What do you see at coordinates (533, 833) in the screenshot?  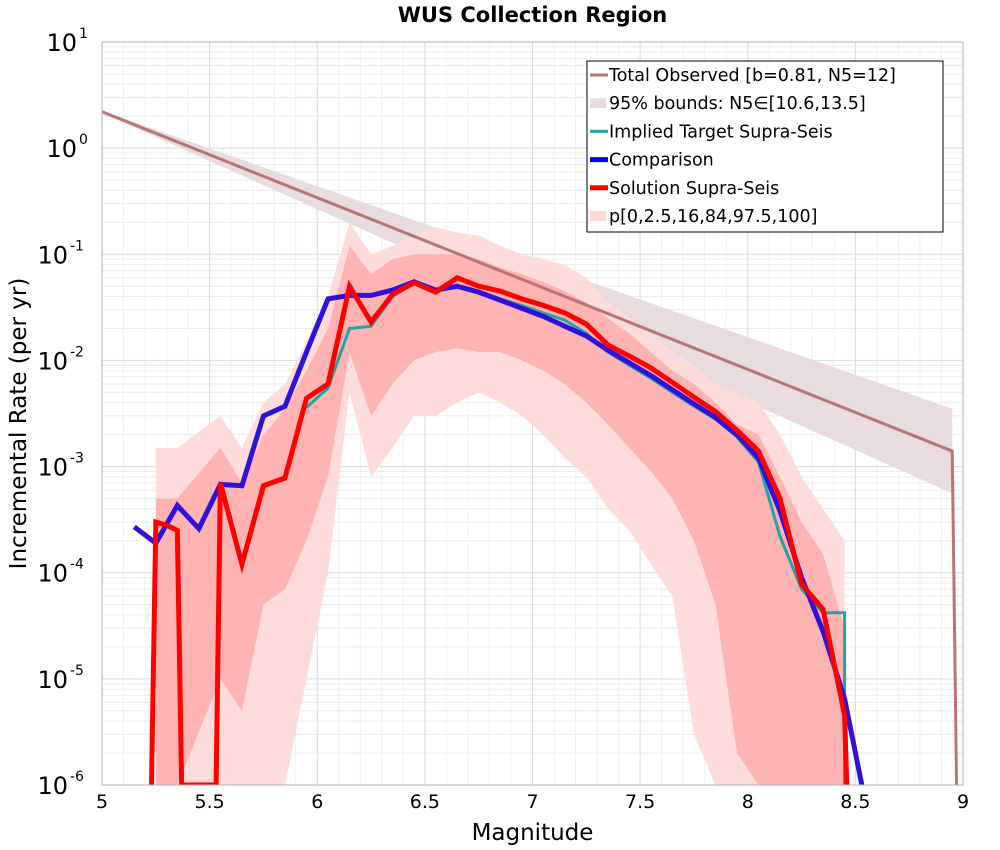 I see `x-axis-label: Magnitude` at bounding box center [533, 833].